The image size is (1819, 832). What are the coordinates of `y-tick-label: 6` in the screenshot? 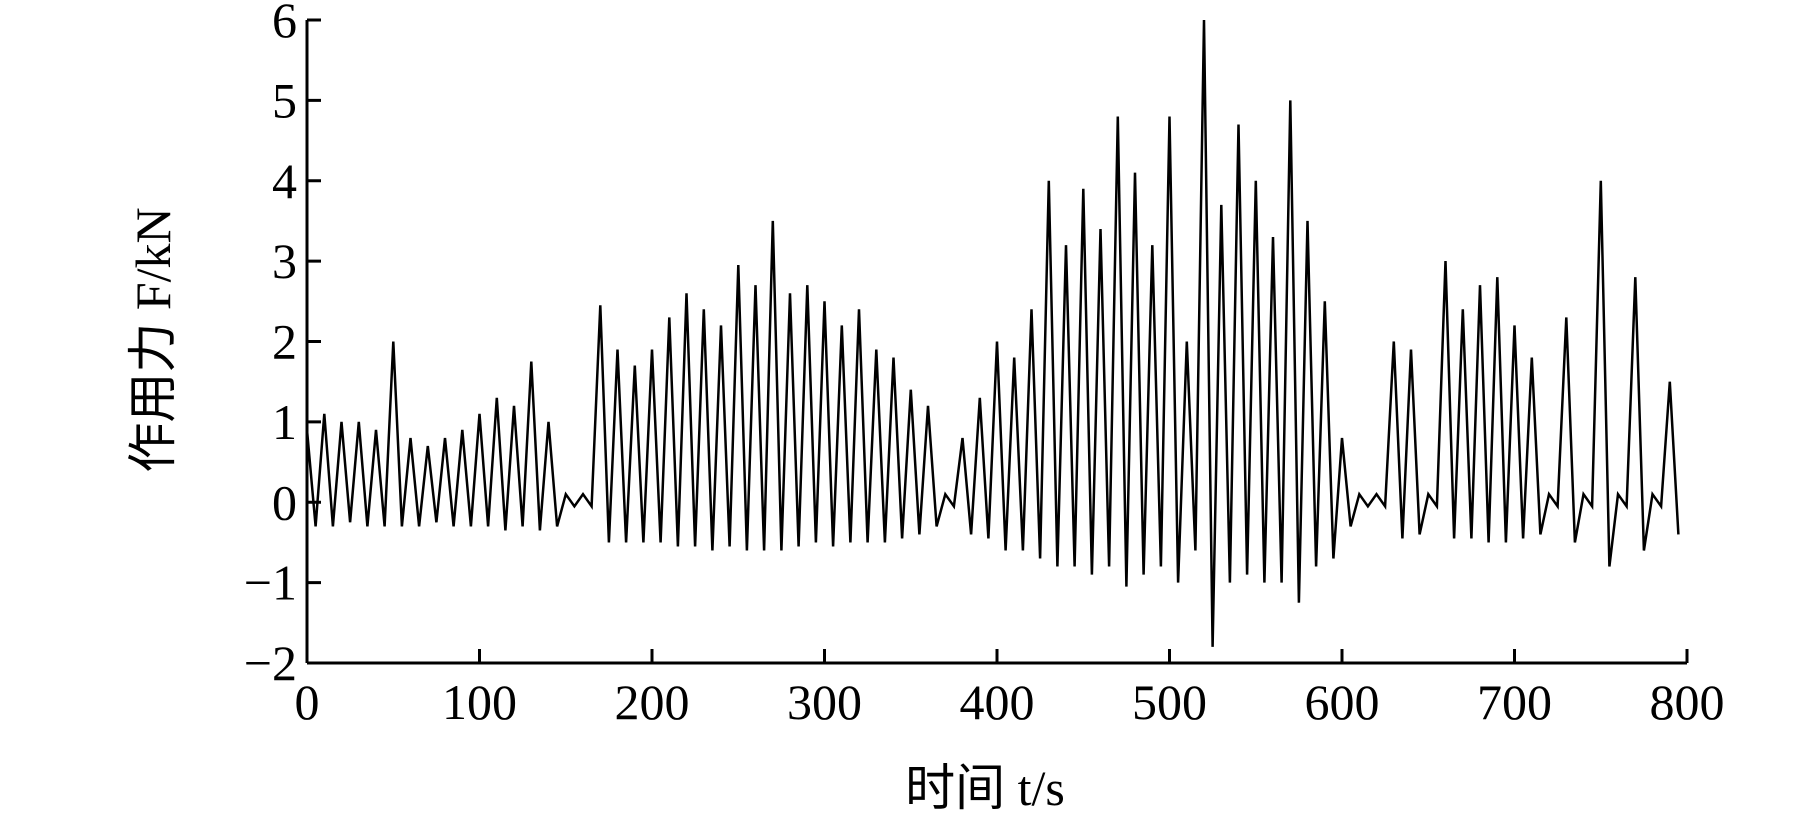 It's located at (284, 24).